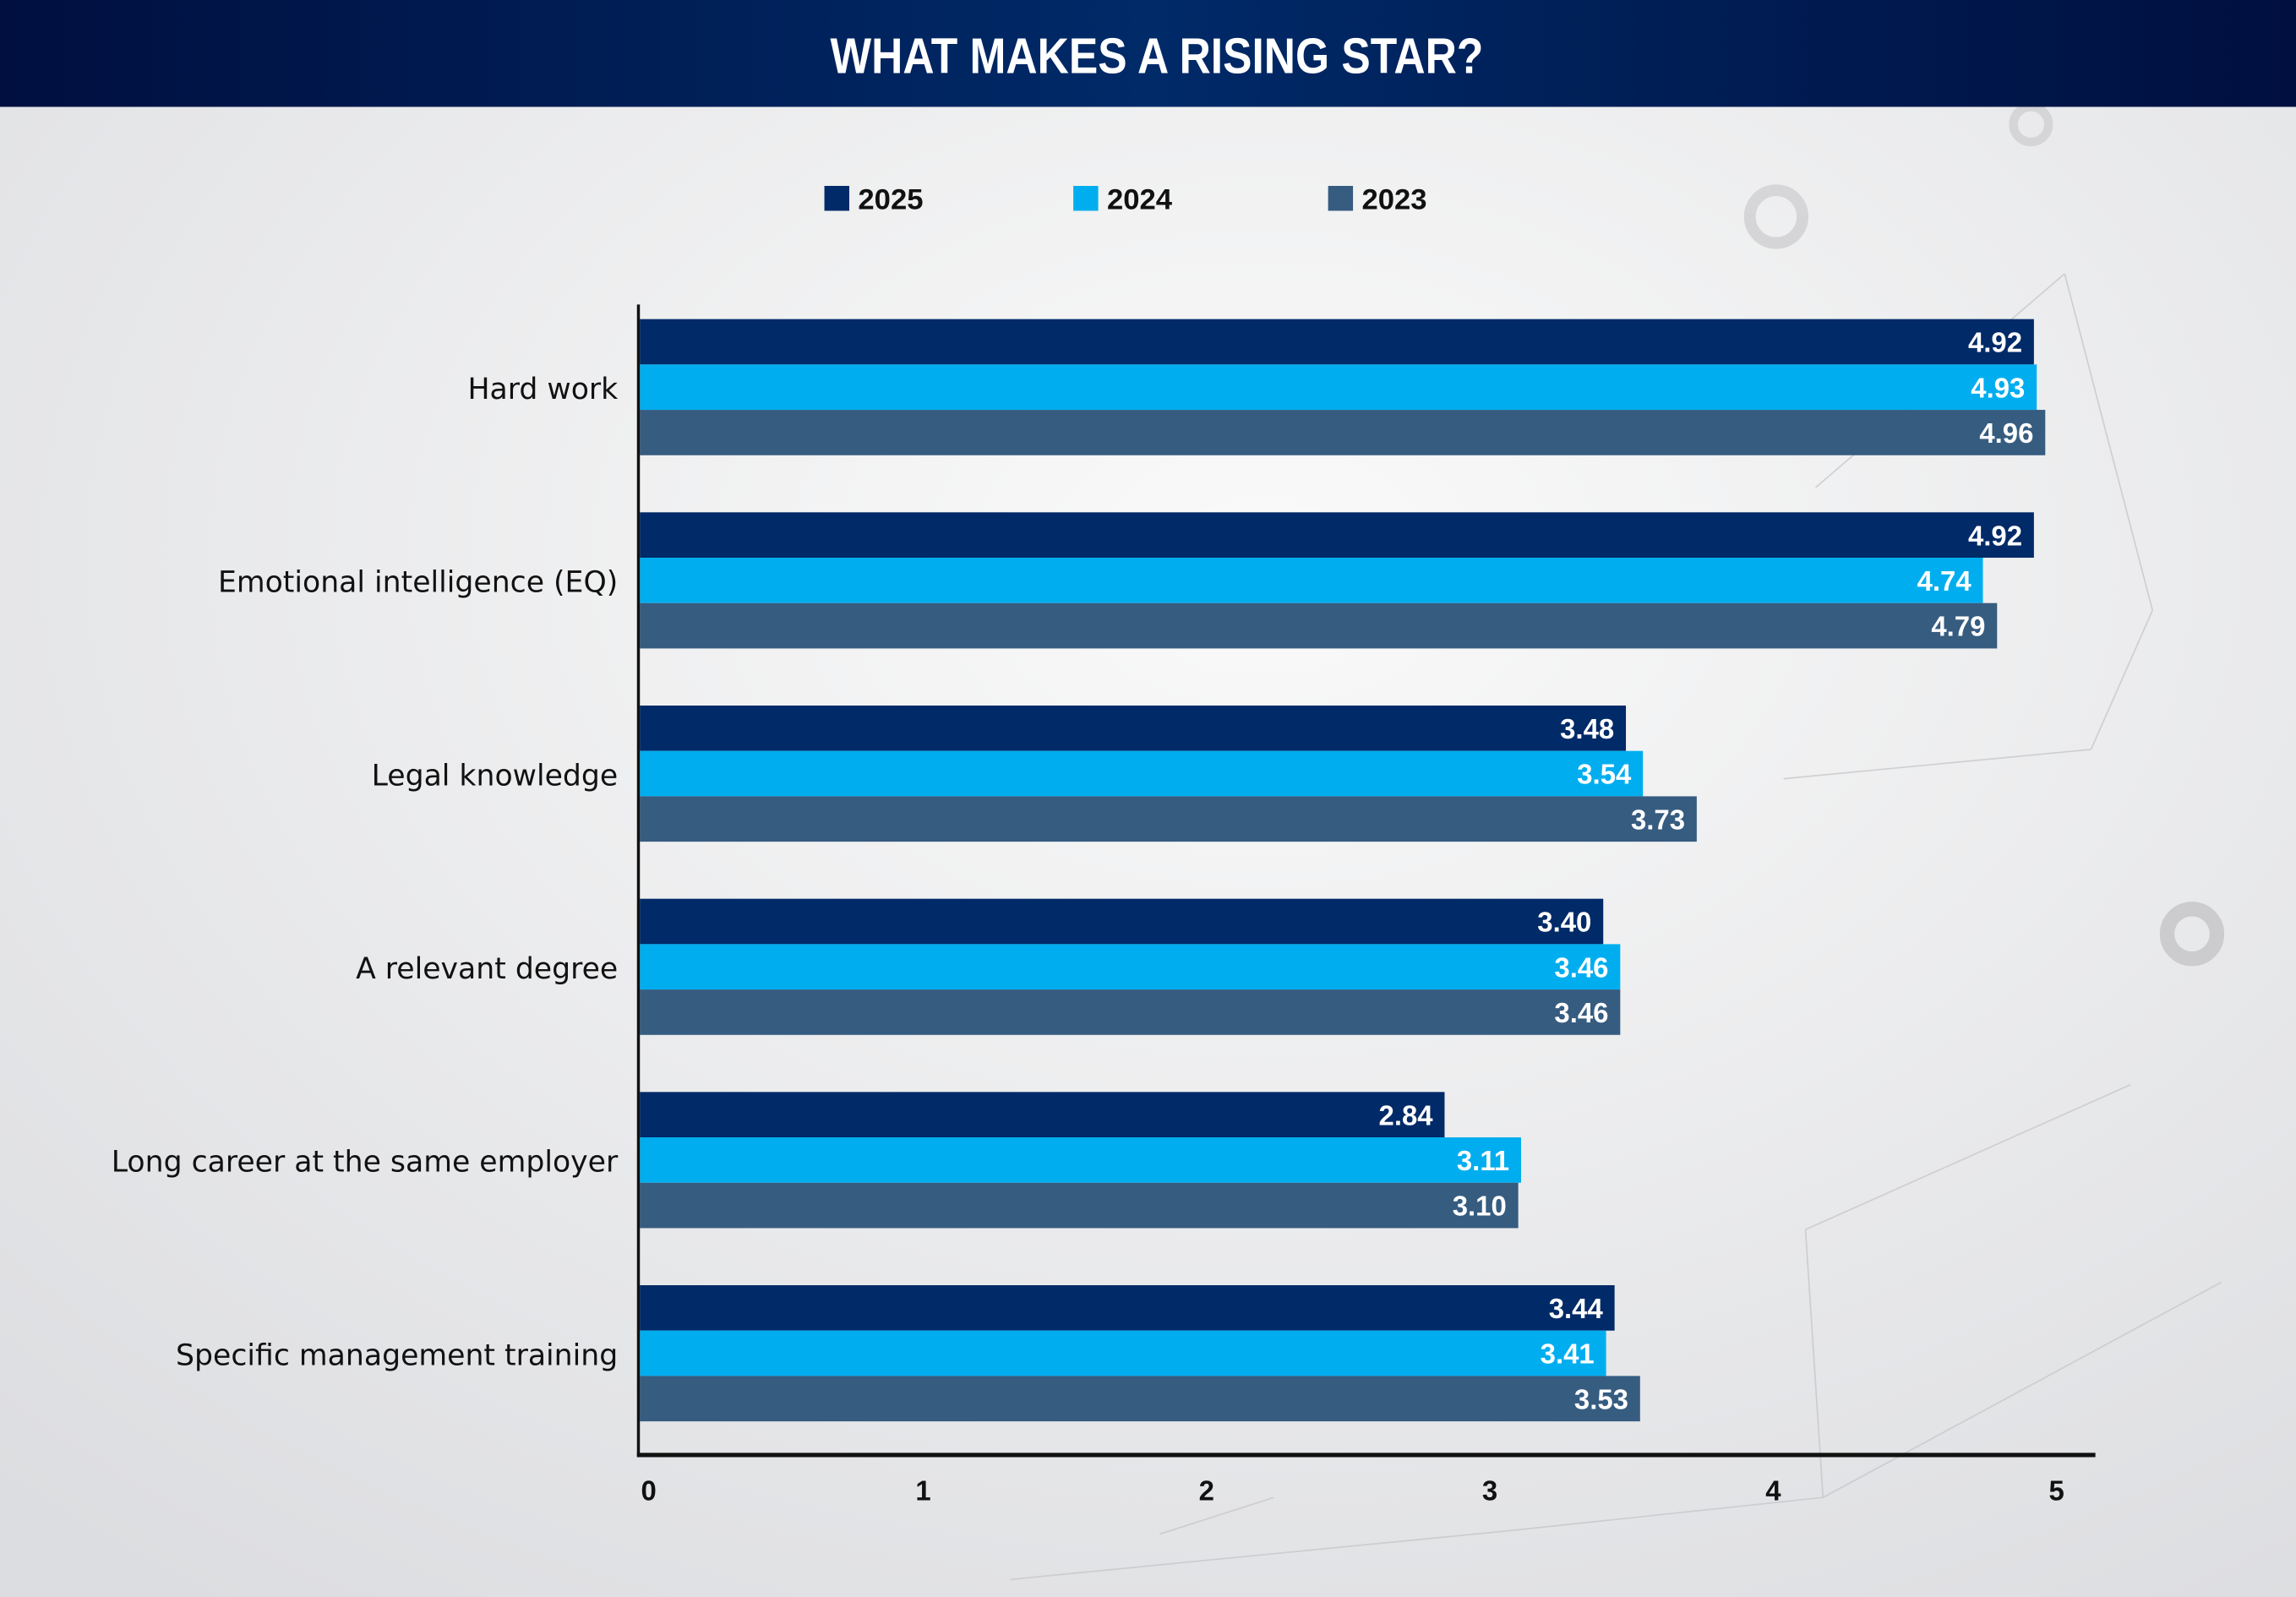 The image size is (2296, 1597). Describe the element at coordinates (1483, 1160) in the screenshot. I see `bar-value-label: 3.11` at that location.